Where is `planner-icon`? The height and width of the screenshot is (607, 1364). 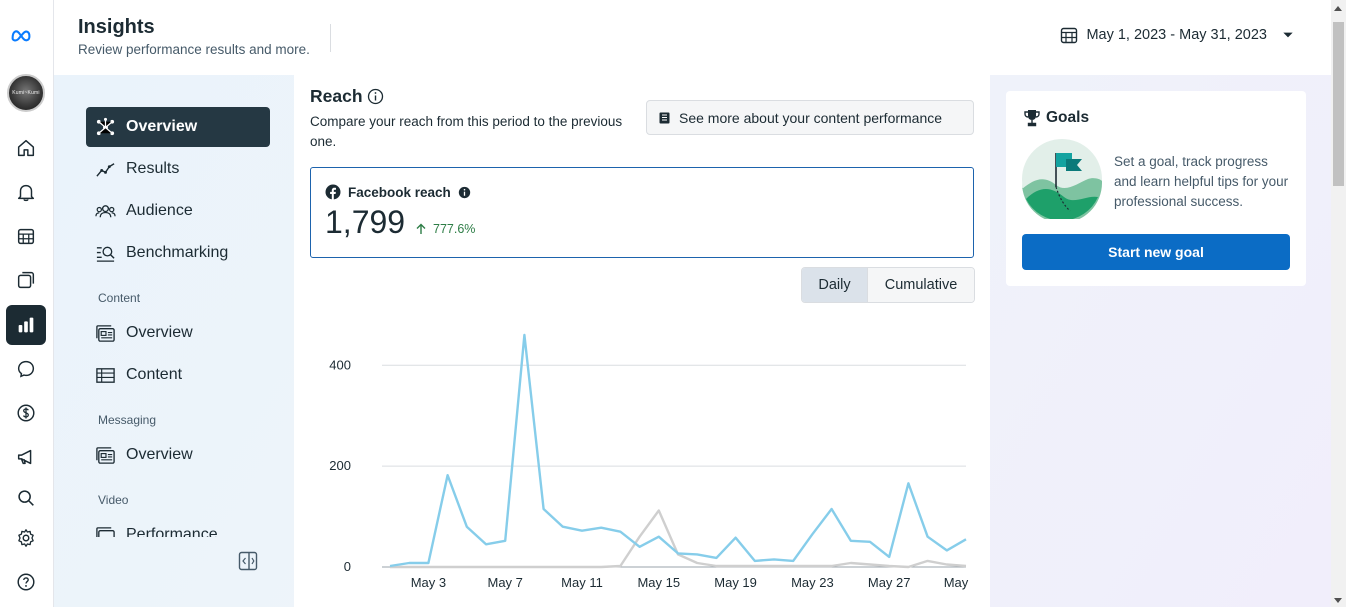
planner-icon is located at coordinates (26, 236).